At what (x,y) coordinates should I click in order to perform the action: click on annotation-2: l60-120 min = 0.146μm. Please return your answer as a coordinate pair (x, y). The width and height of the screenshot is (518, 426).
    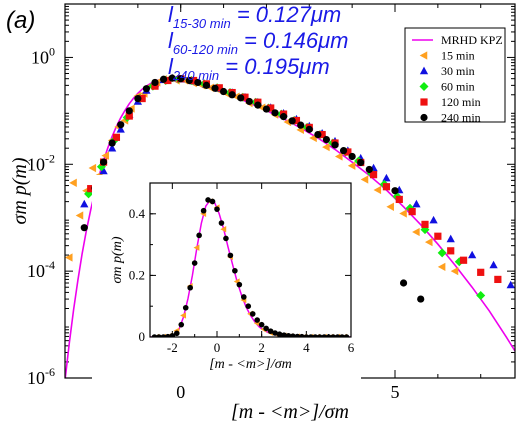
    Looking at the image, I should click on (258, 42).